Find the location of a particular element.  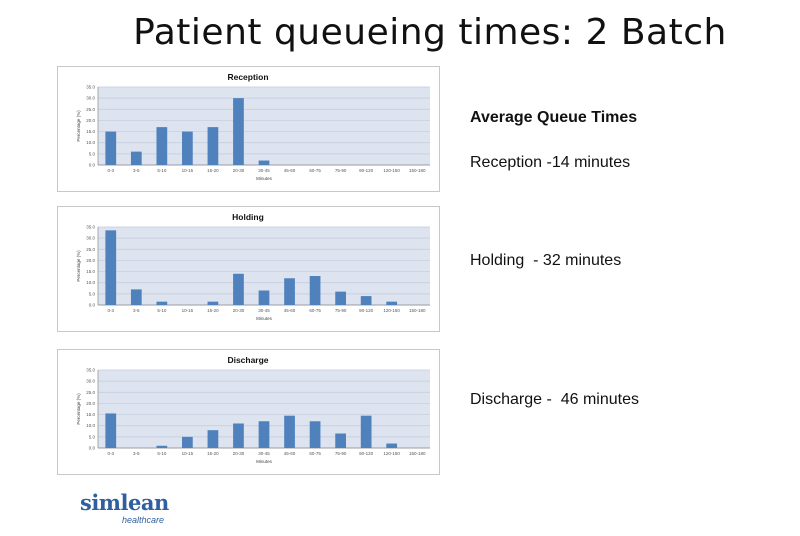

holding-chart-title: Holding is located at coordinates (248, 217).